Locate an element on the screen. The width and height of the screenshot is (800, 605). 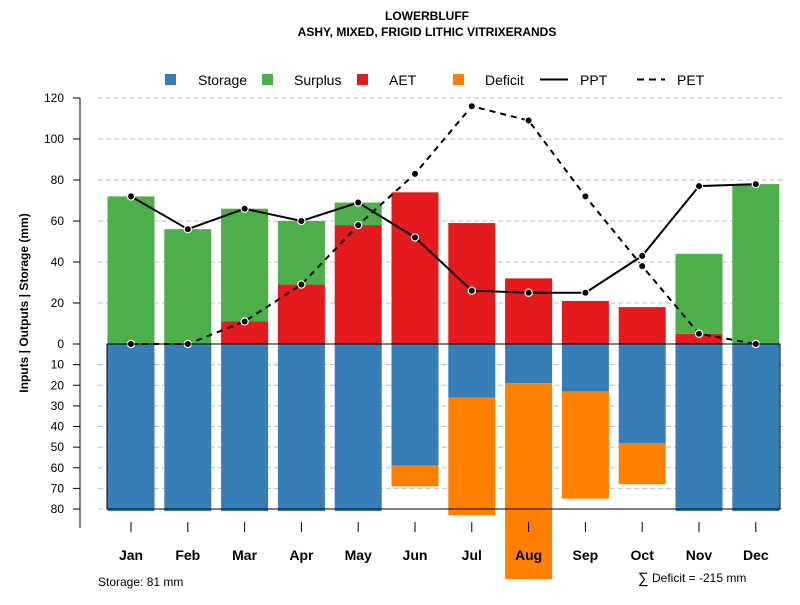
month-label: Oct is located at coordinates (643, 555).